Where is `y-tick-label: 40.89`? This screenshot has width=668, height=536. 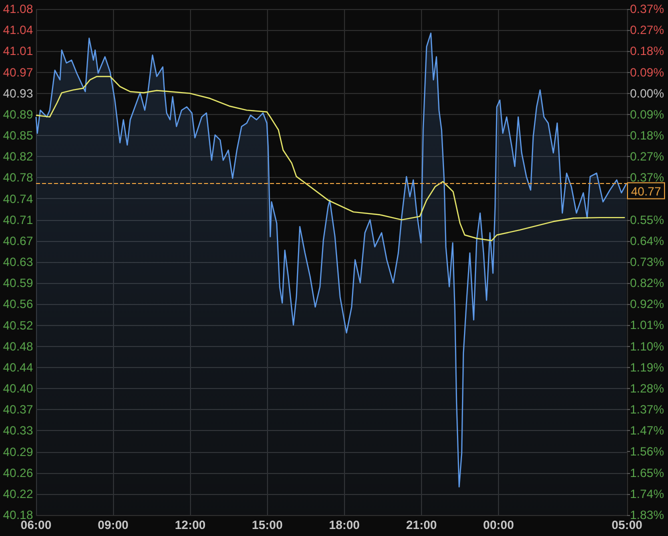 y-tick-label: 40.89 is located at coordinates (18, 114).